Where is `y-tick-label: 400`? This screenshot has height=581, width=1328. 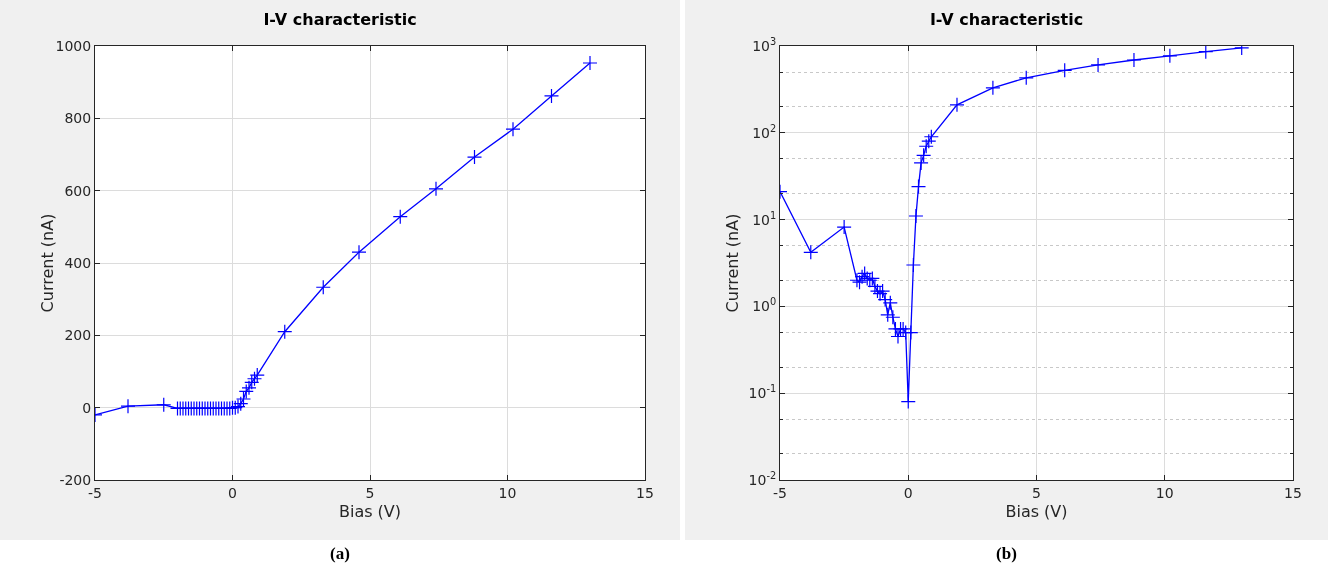
y-tick-label: 400 is located at coordinates (78, 262).